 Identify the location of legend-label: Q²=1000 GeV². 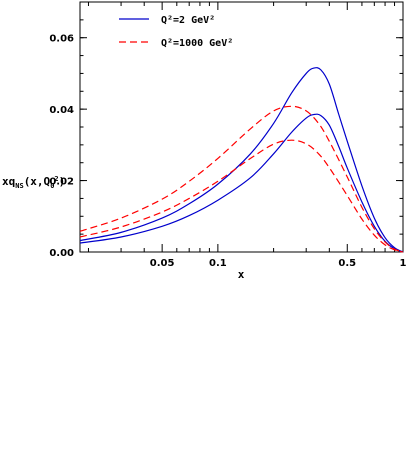
(197, 43).